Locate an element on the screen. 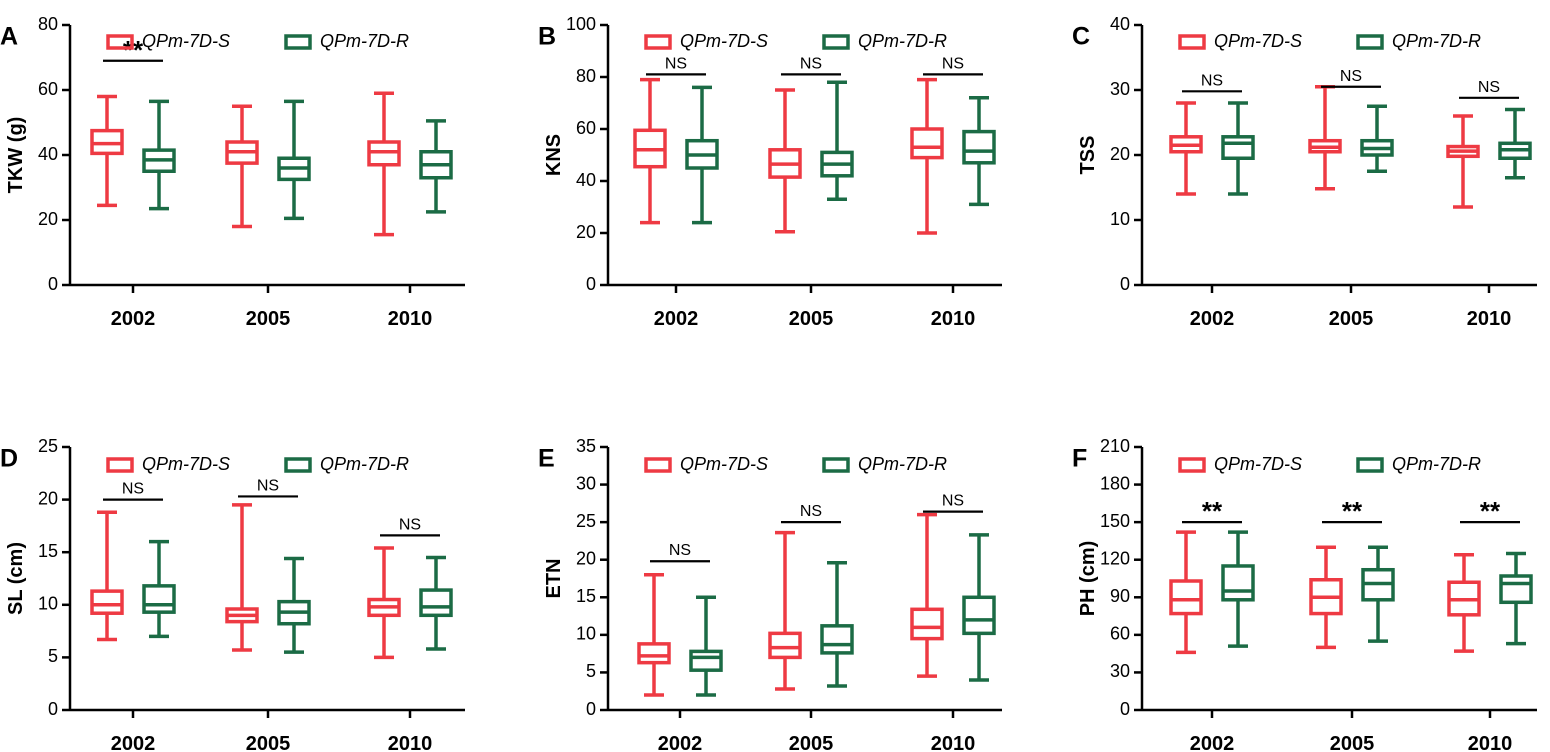  y-axis-label: TSS is located at coordinates (1088, 155).